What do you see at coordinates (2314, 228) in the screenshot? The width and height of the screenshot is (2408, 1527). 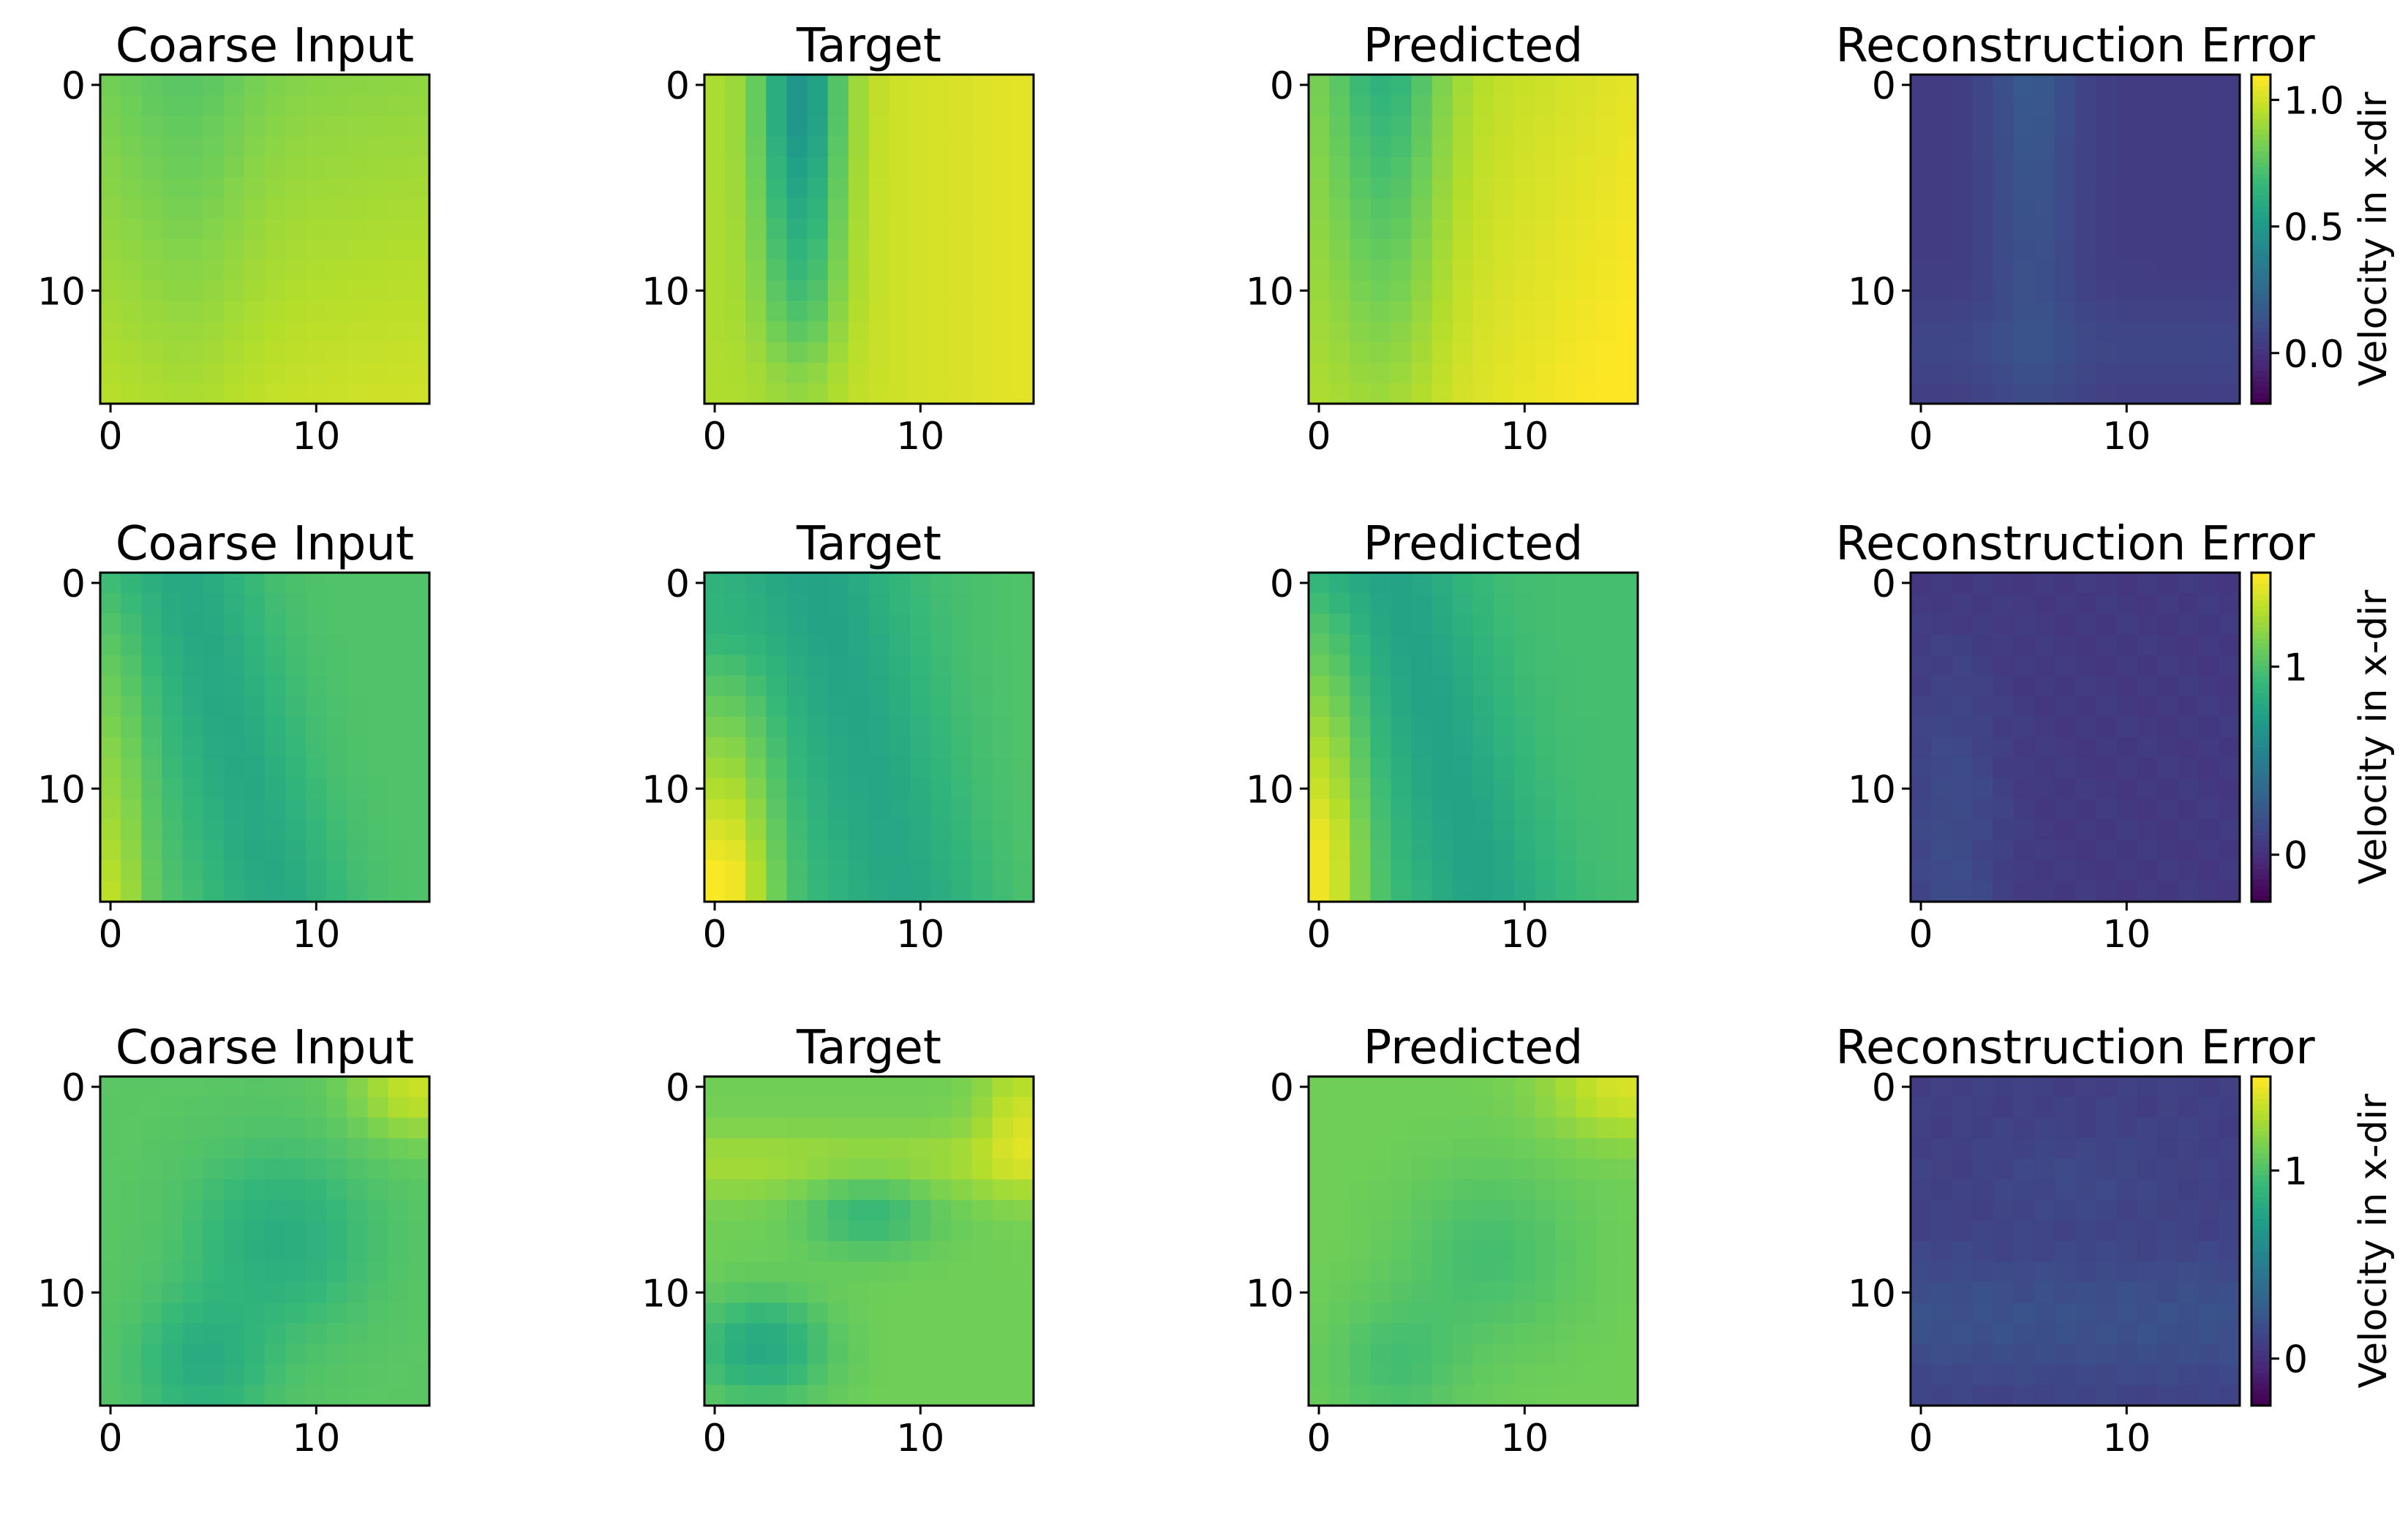 I see `colorbar-tick-label: 0.5` at bounding box center [2314, 228].